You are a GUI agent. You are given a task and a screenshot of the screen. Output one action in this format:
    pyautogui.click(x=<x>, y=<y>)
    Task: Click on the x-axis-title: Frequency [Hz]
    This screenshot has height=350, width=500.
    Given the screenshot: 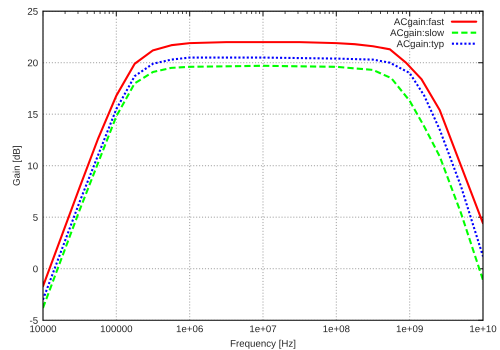 What is the action you would take?
    pyautogui.click(x=263, y=344)
    